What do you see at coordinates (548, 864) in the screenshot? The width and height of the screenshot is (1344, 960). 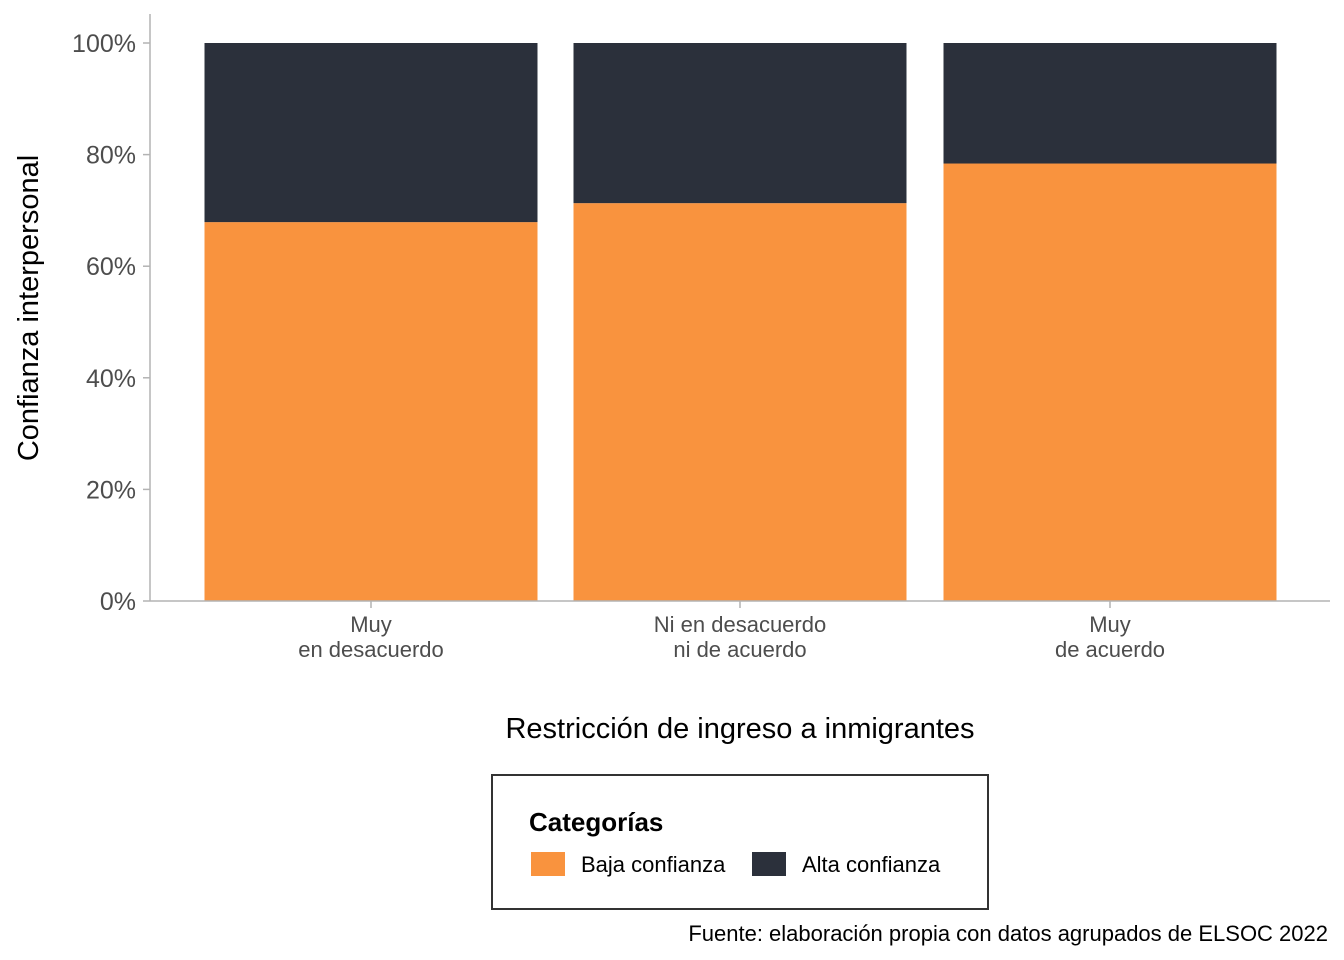 I see `legend-swatch-baja-confianza` at bounding box center [548, 864].